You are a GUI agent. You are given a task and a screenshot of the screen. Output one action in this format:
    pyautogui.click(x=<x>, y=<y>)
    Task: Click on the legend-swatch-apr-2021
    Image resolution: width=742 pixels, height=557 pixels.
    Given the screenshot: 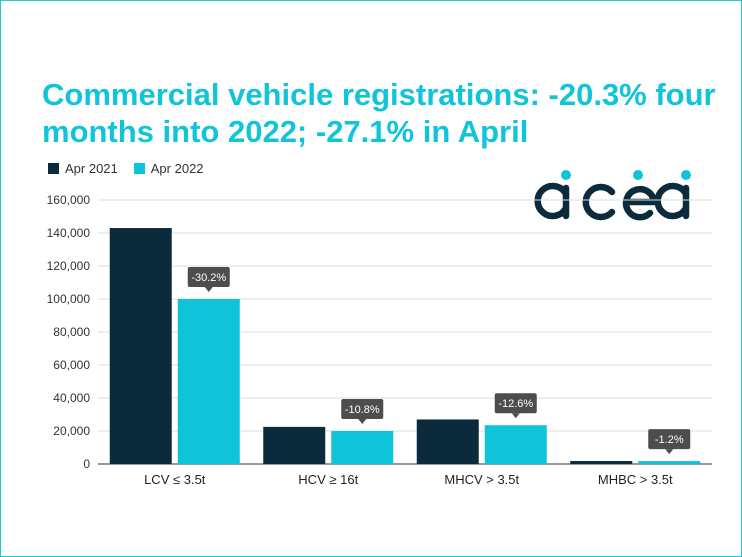 What is the action you would take?
    pyautogui.click(x=53, y=168)
    